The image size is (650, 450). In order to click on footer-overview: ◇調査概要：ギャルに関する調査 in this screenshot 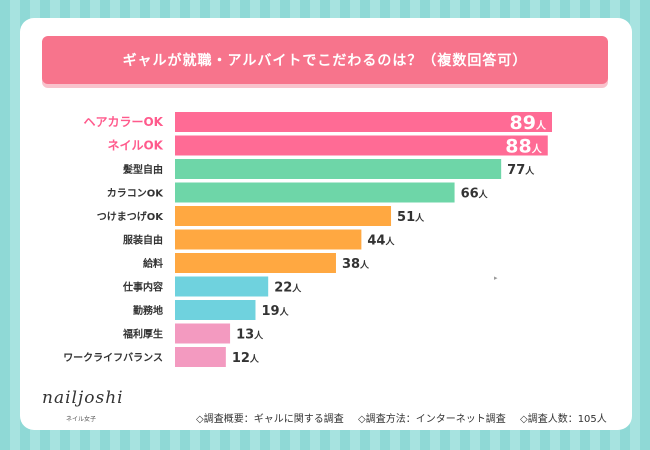, I will do `click(270, 419)`.